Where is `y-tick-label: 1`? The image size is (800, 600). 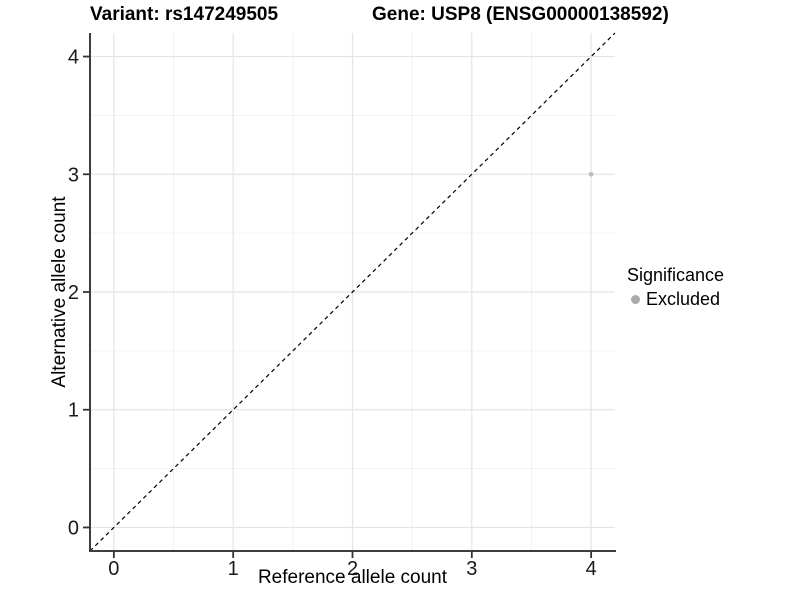 y-tick-label: 1 is located at coordinates (73, 411).